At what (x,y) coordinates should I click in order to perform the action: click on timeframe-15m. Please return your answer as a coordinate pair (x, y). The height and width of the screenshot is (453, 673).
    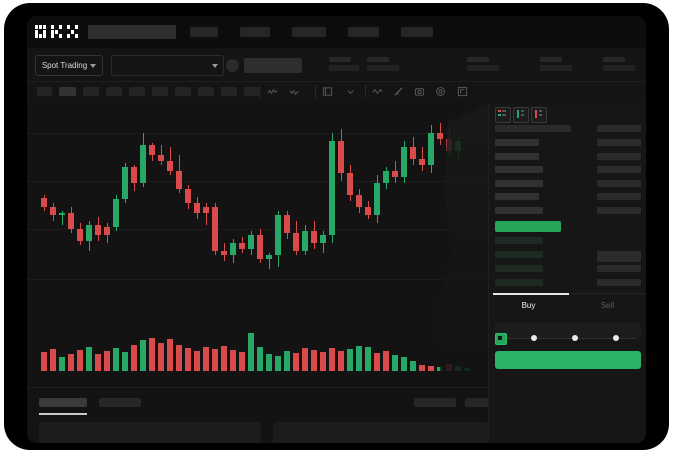
    Looking at the image, I should click on (91, 91).